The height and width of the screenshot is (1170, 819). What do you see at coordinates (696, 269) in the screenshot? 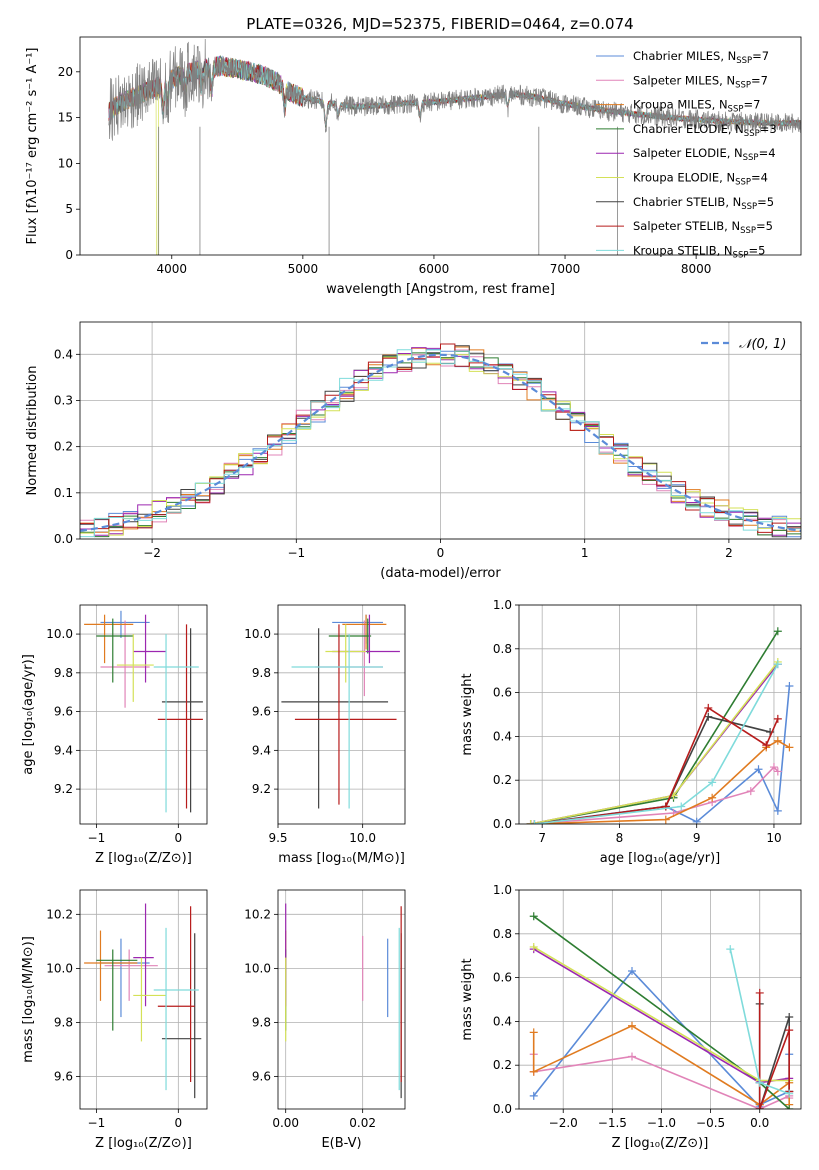
I see `x-tick-label: 8000` at bounding box center [696, 269].